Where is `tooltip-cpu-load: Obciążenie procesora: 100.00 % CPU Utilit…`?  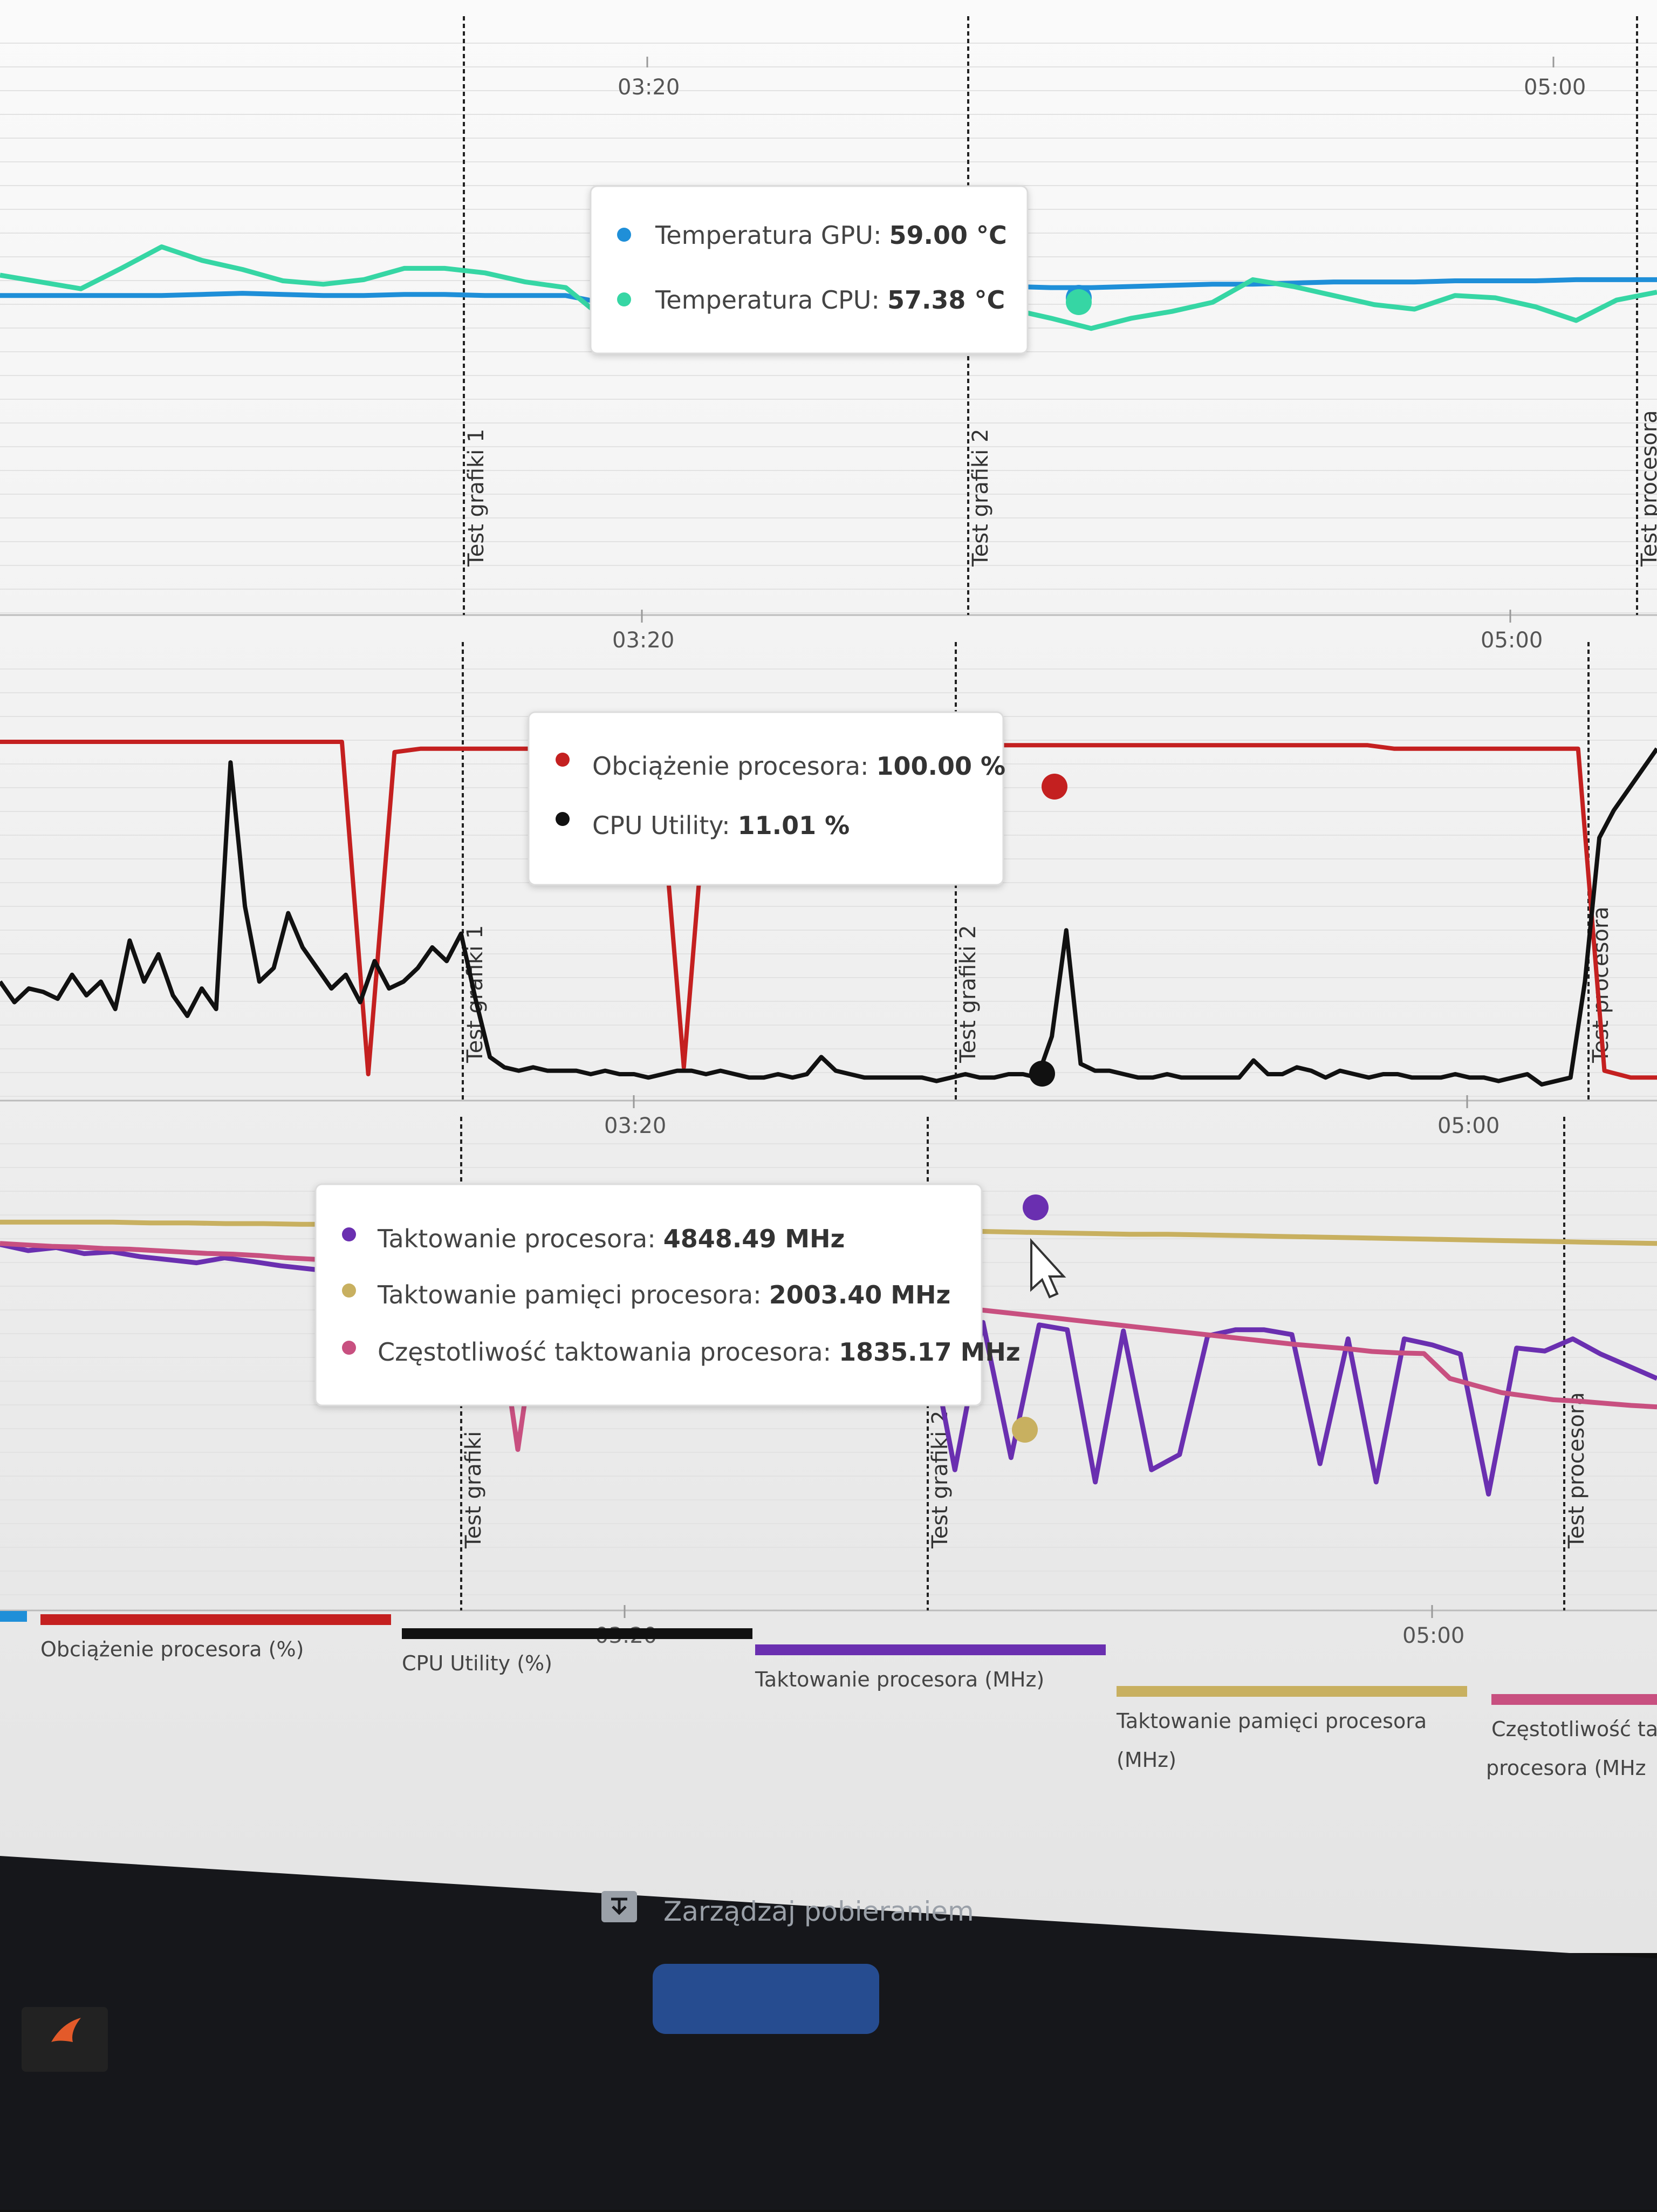 tooltip-cpu-load: Obciążenie procesora: 100.00 % CPU Utilit… is located at coordinates (766, 798).